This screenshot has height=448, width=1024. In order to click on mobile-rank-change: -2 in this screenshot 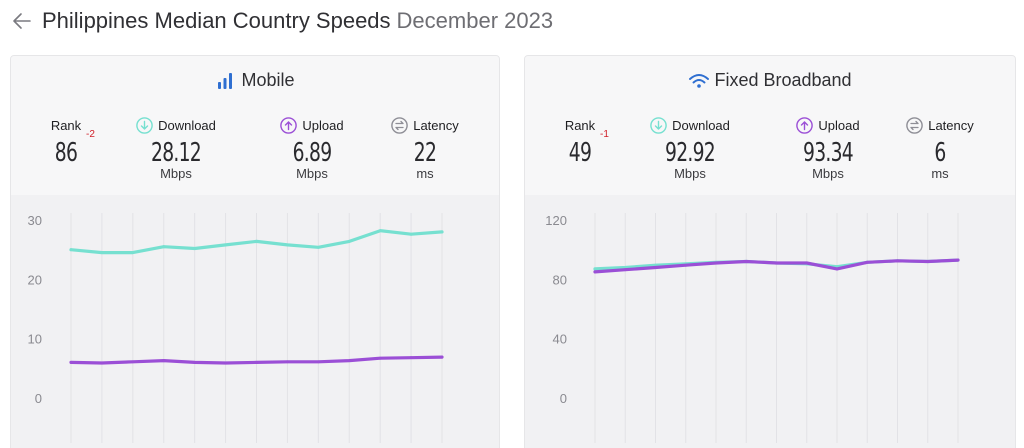, I will do `click(90, 134)`.